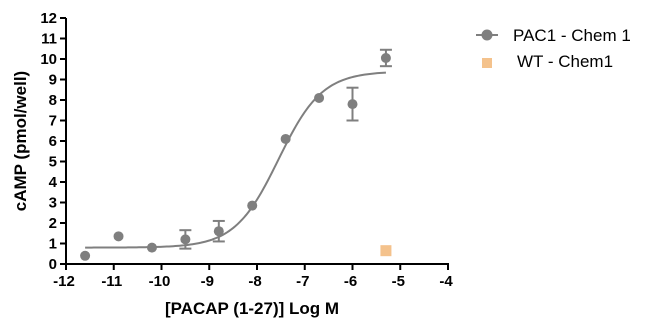 The height and width of the screenshot is (320, 658). What do you see at coordinates (53, 141) in the screenshot?
I see `y-tick-label: 6` at bounding box center [53, 141].